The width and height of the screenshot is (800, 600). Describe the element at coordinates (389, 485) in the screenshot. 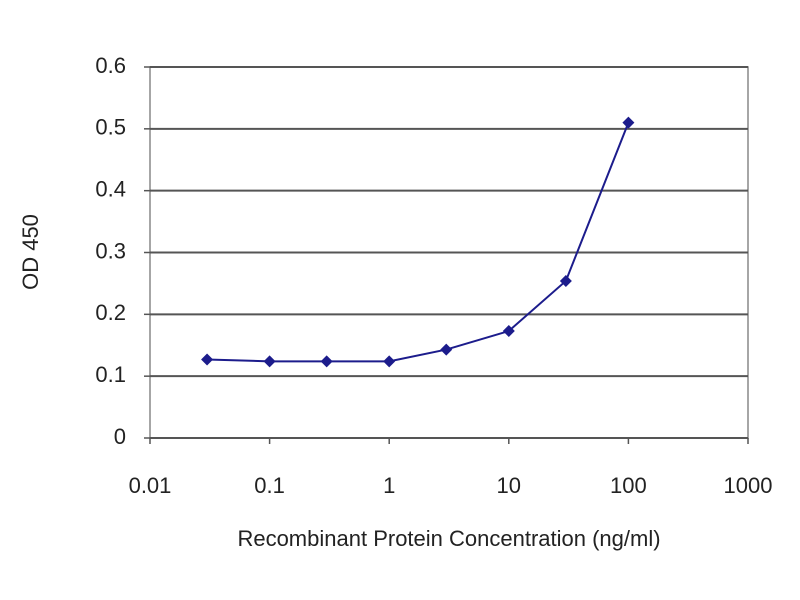

I see `x-tick-label: 1` at that location.